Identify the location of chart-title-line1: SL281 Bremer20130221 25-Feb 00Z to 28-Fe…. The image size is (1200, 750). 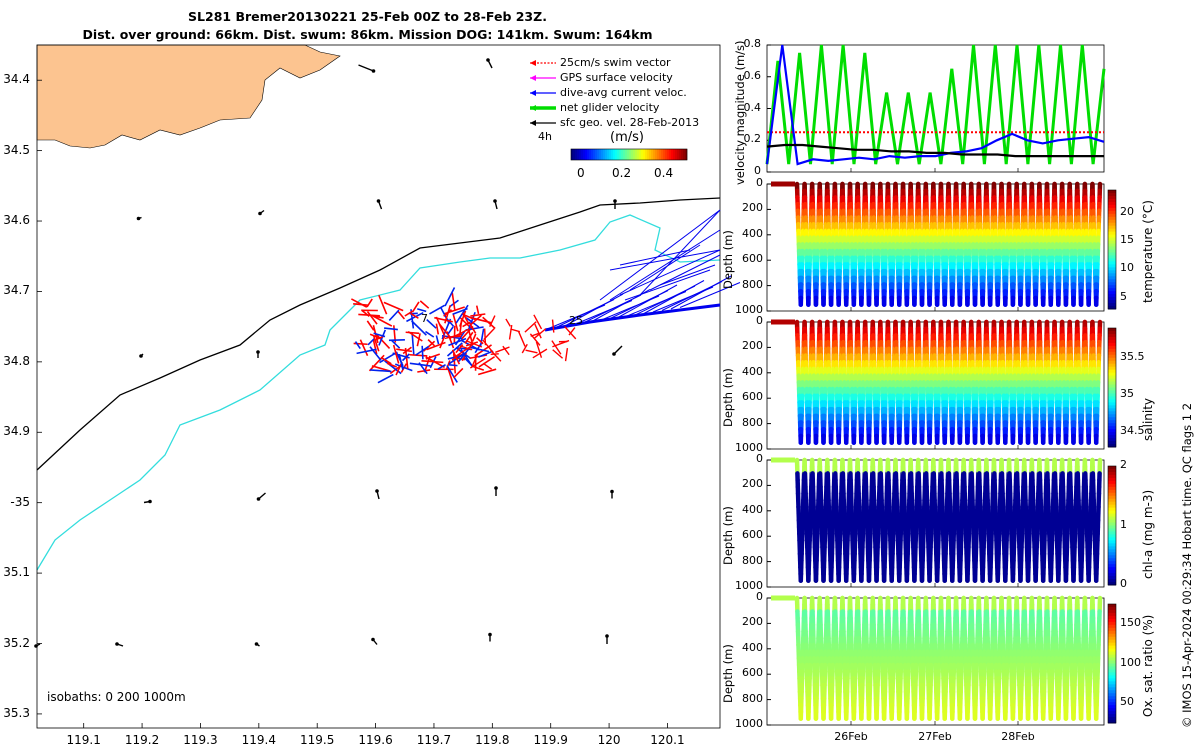
(367, 16).